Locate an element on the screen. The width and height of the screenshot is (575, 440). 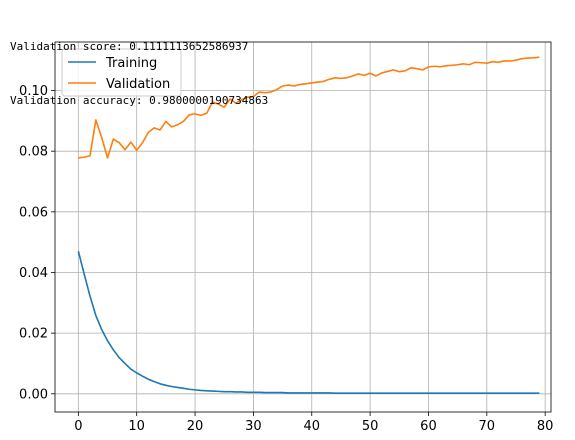
x-tick-label: 20 is located at coordinates (195, 426).